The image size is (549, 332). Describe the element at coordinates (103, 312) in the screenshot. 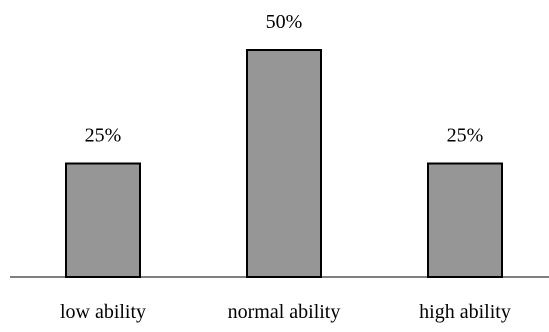

I see `category-label-low-ability: low ability` at that location.